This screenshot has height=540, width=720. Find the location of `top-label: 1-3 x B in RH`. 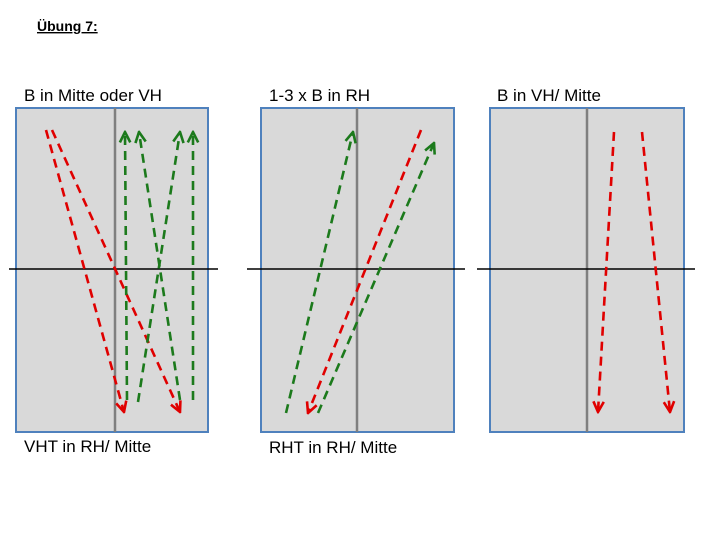

top-label: 1-3 x B in RH is located at coordinates (319, 95).